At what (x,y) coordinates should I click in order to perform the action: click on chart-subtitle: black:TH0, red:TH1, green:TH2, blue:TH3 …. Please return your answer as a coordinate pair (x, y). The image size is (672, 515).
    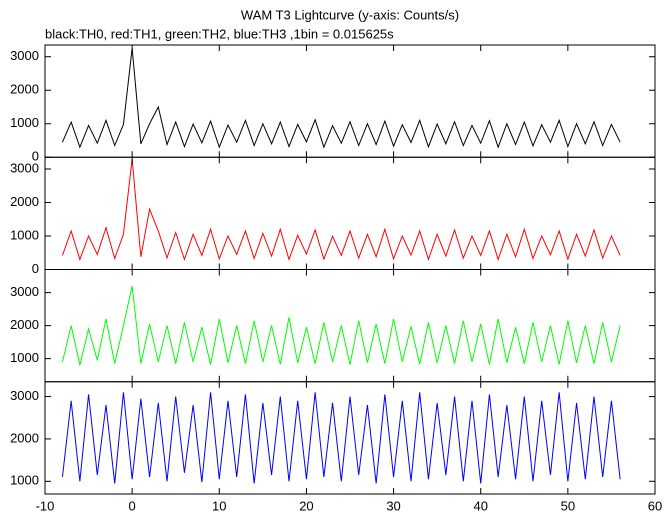
    Looking at the image, I should click on (219, 33).